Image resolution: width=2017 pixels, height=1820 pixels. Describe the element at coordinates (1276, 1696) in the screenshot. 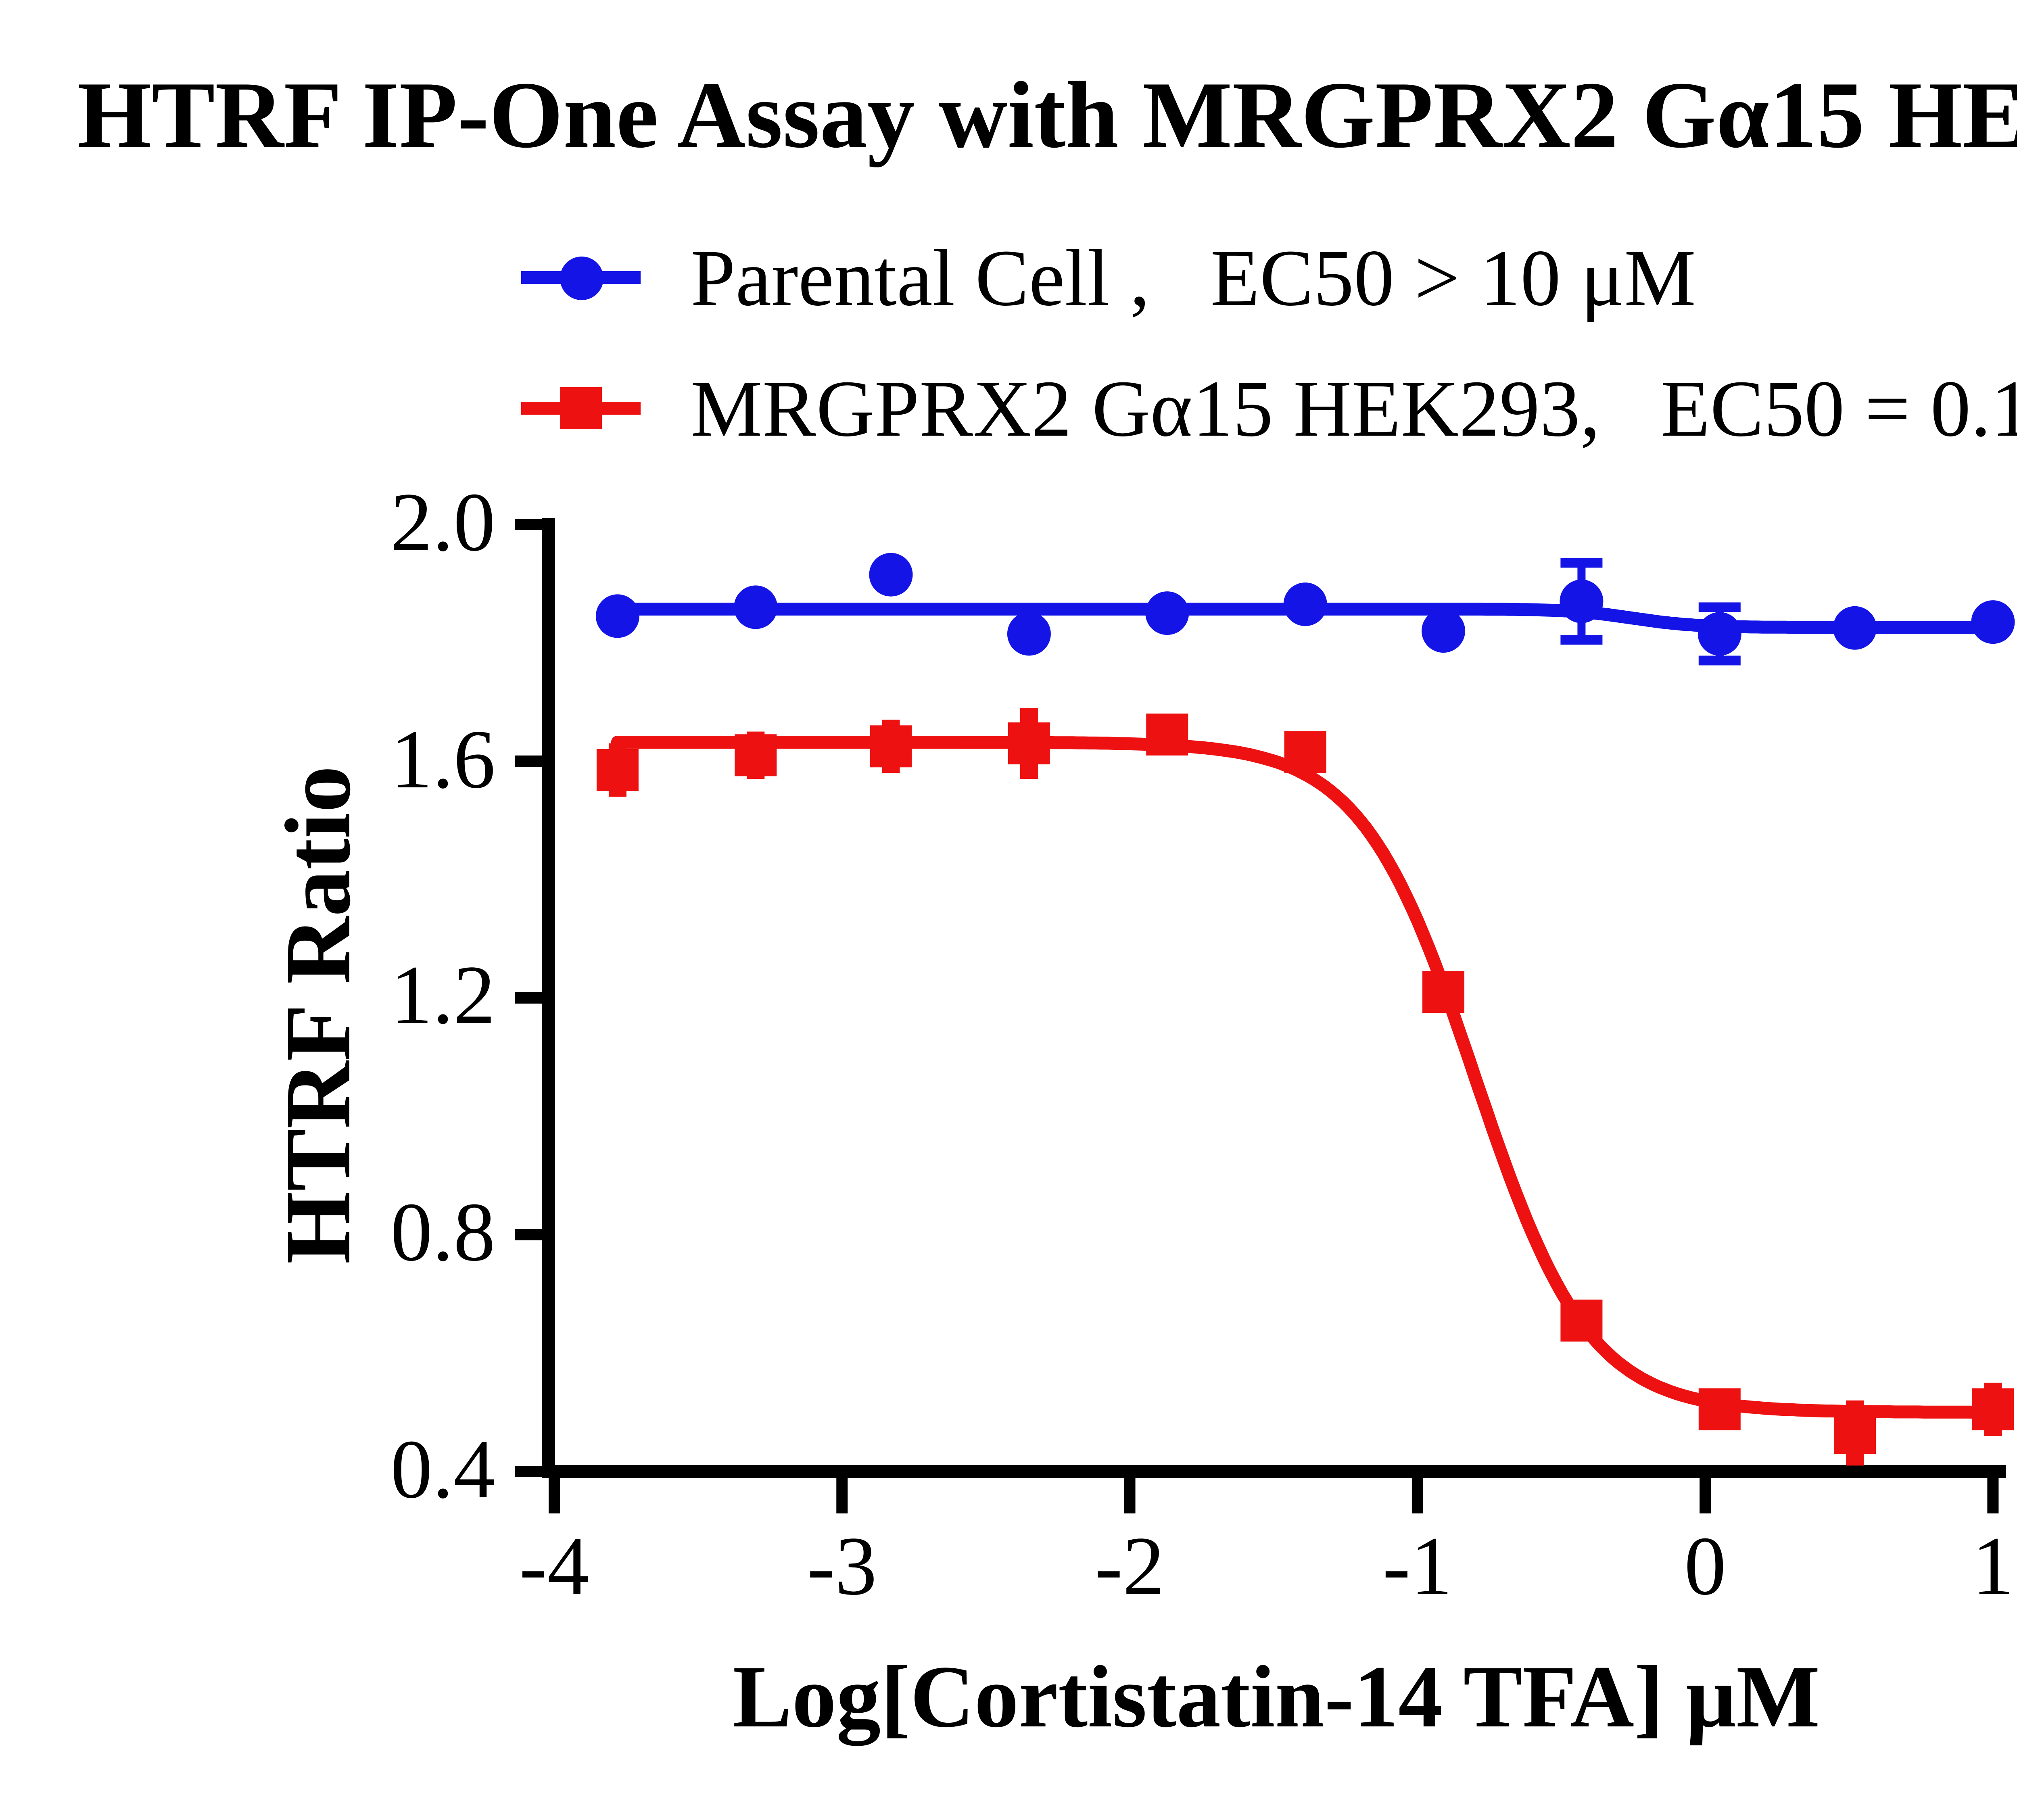

I see `x-axis-title: Log[Cortistatin-14 TFA] μM` at that location.